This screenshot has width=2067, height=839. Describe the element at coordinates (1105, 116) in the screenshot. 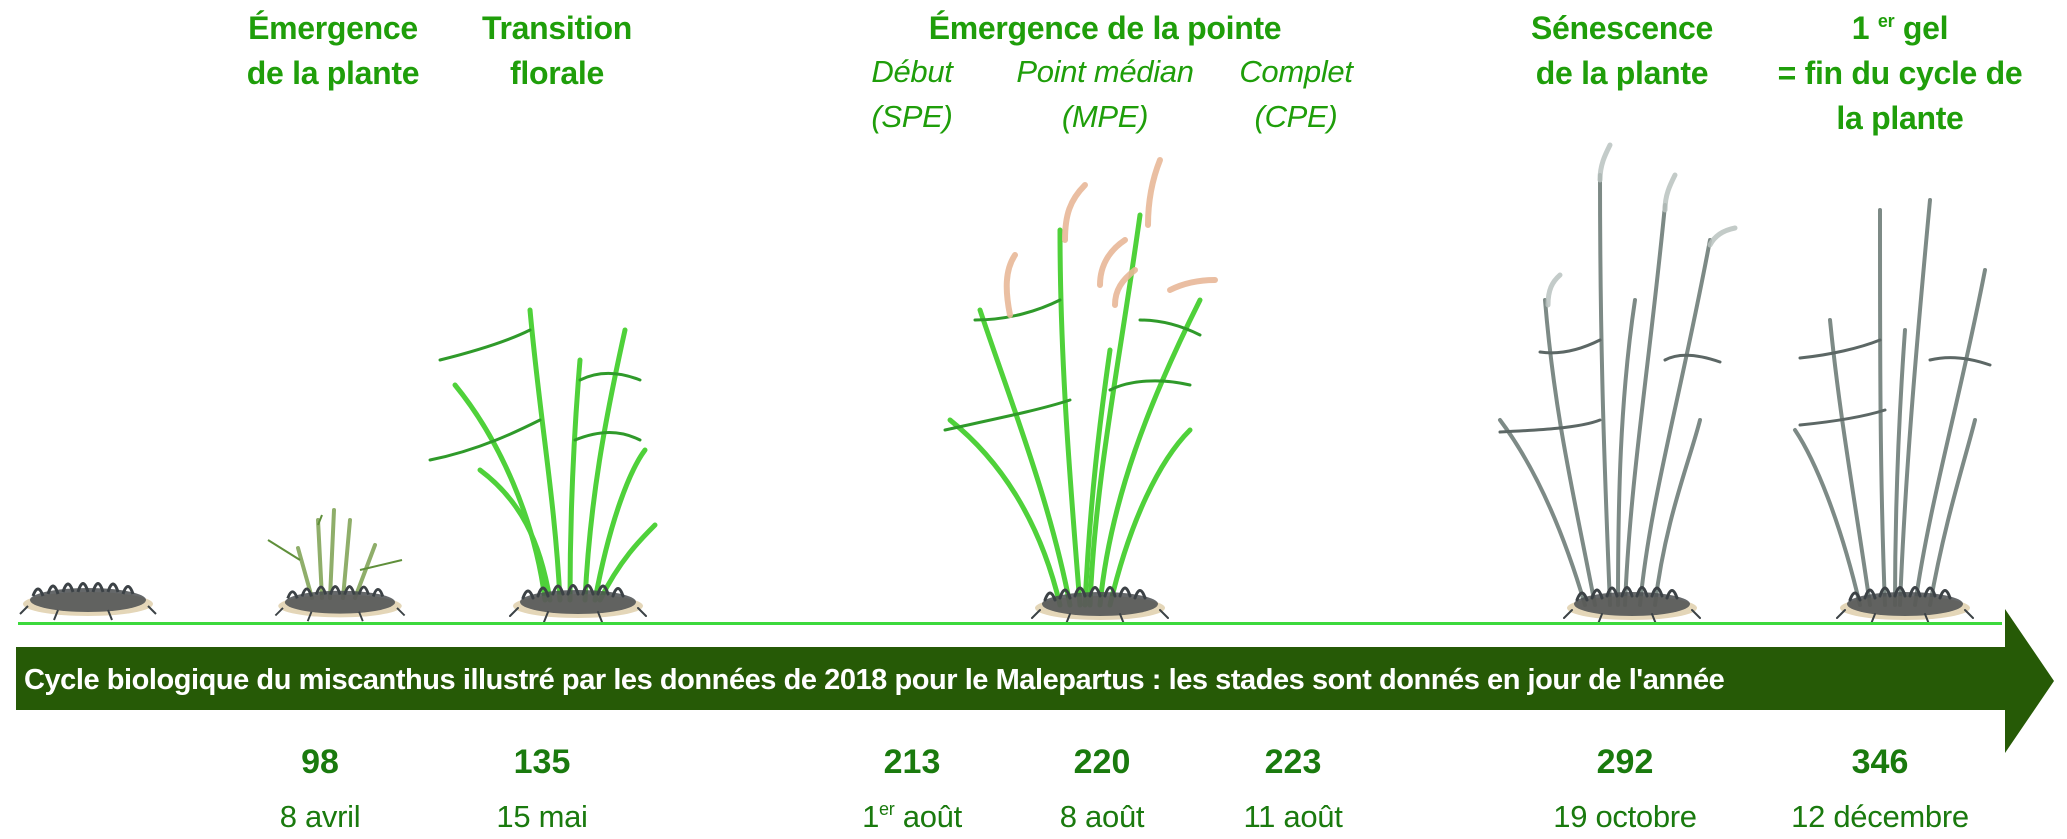

I see `stage-label-line: (MPE)` at that location.